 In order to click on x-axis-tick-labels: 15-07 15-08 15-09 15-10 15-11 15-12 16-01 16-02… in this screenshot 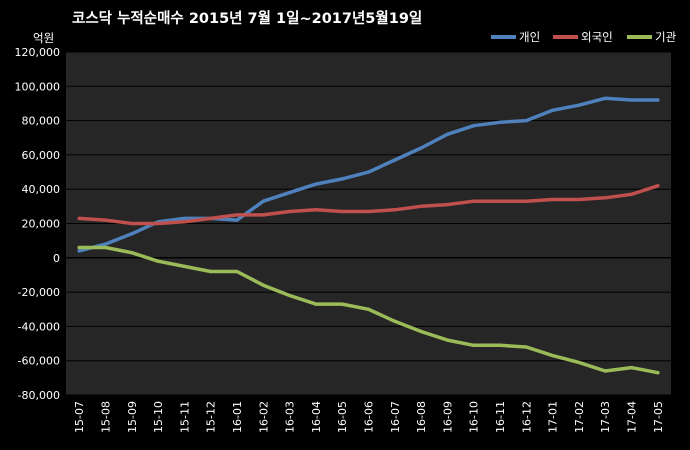, I will do `click(369, 417)`.